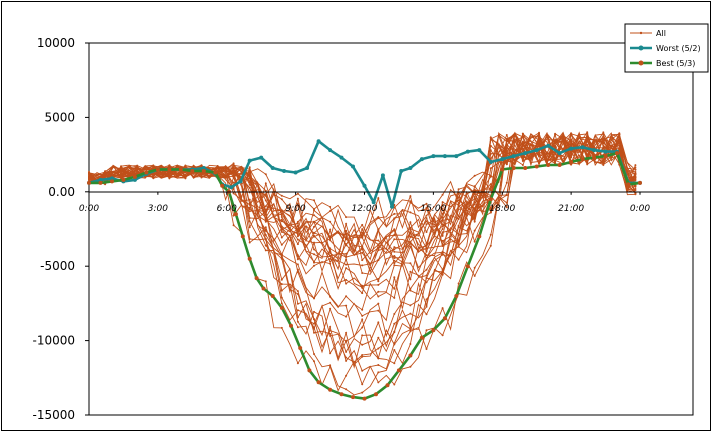  I want to click on legend-label-worst: Worst (5/2), so click(678, 48).